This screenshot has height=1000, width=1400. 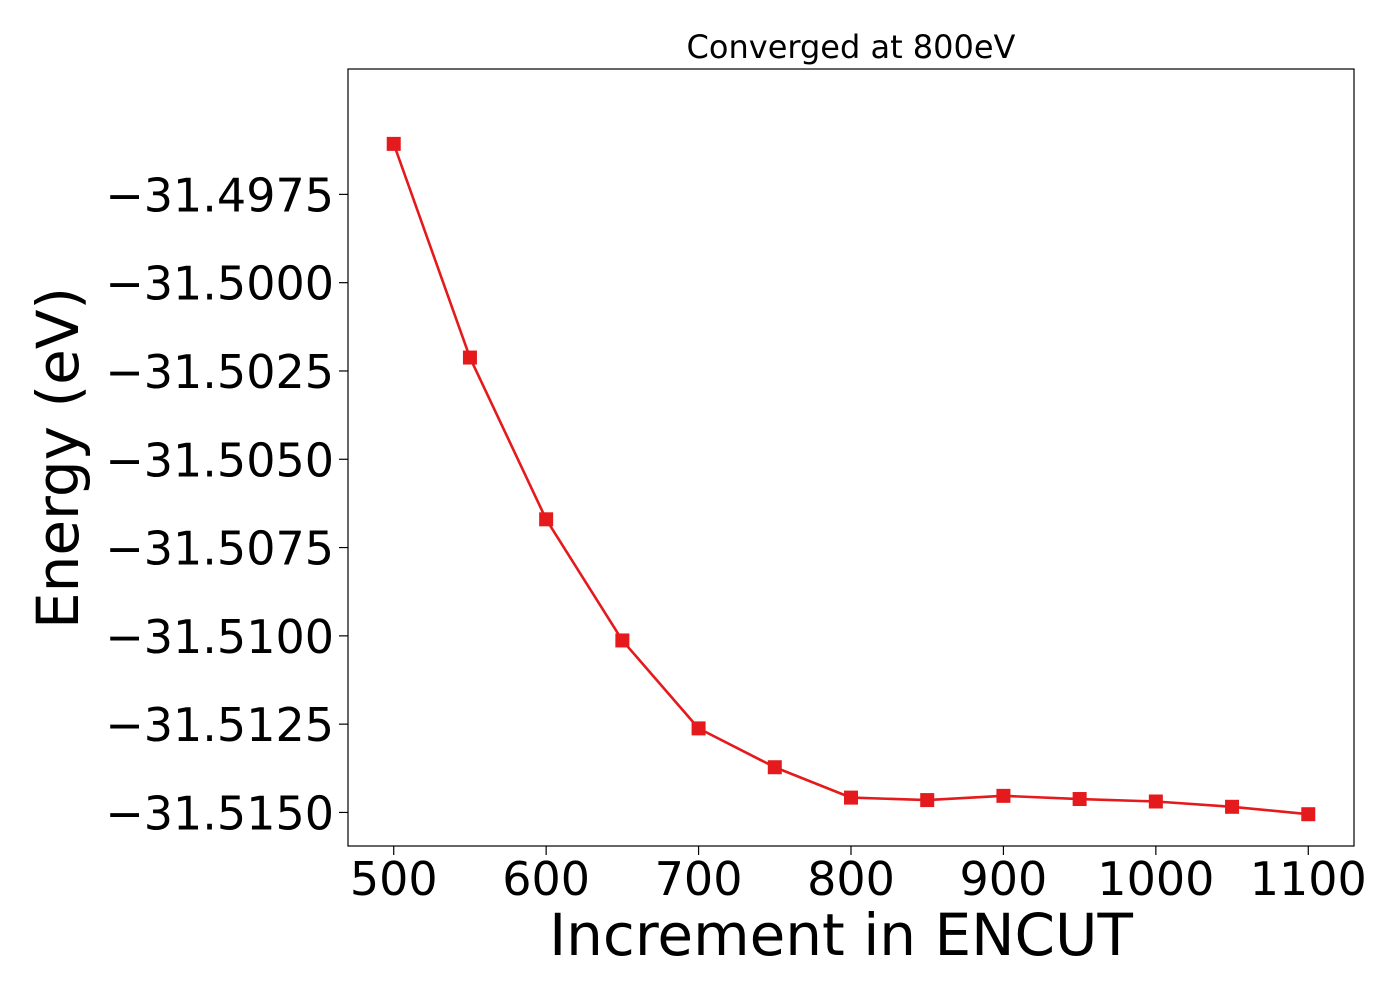 What do you see at coordinates (1004, 879) in the screenshot?
I see `x-tick-label: 900` at bounding box center [1004, 879].